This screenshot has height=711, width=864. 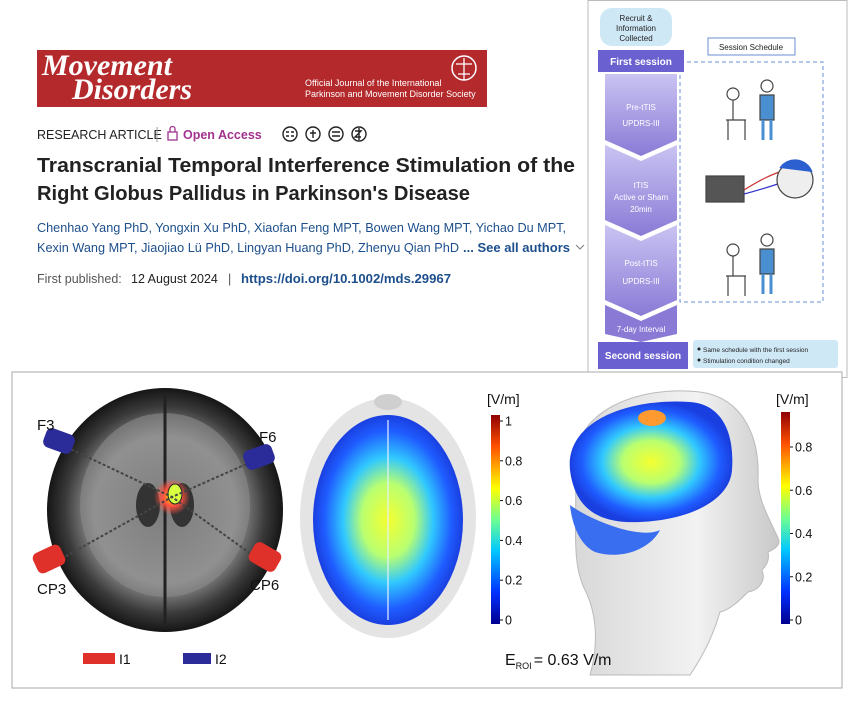 What do you see at coordinates (172, 133) in the screenshot?
I see `lock-icon` at bounding box center [172, 133].